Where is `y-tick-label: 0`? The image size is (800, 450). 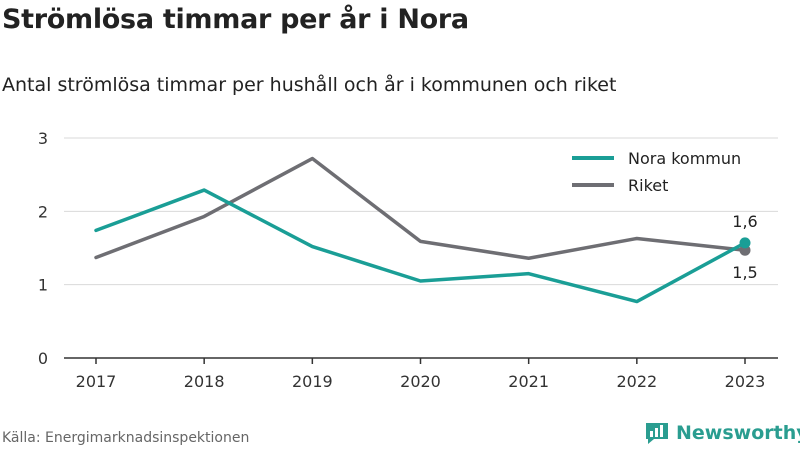
y-tick-label: 0 is located at coordinates (43, 358).